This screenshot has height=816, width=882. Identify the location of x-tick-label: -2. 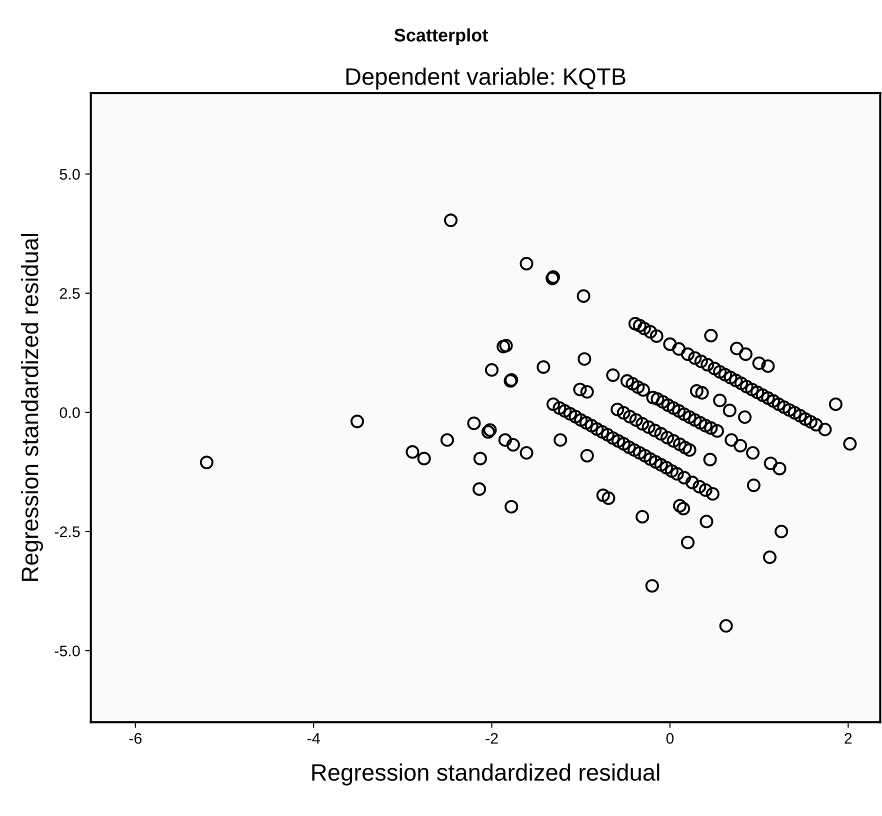
(492, 738).